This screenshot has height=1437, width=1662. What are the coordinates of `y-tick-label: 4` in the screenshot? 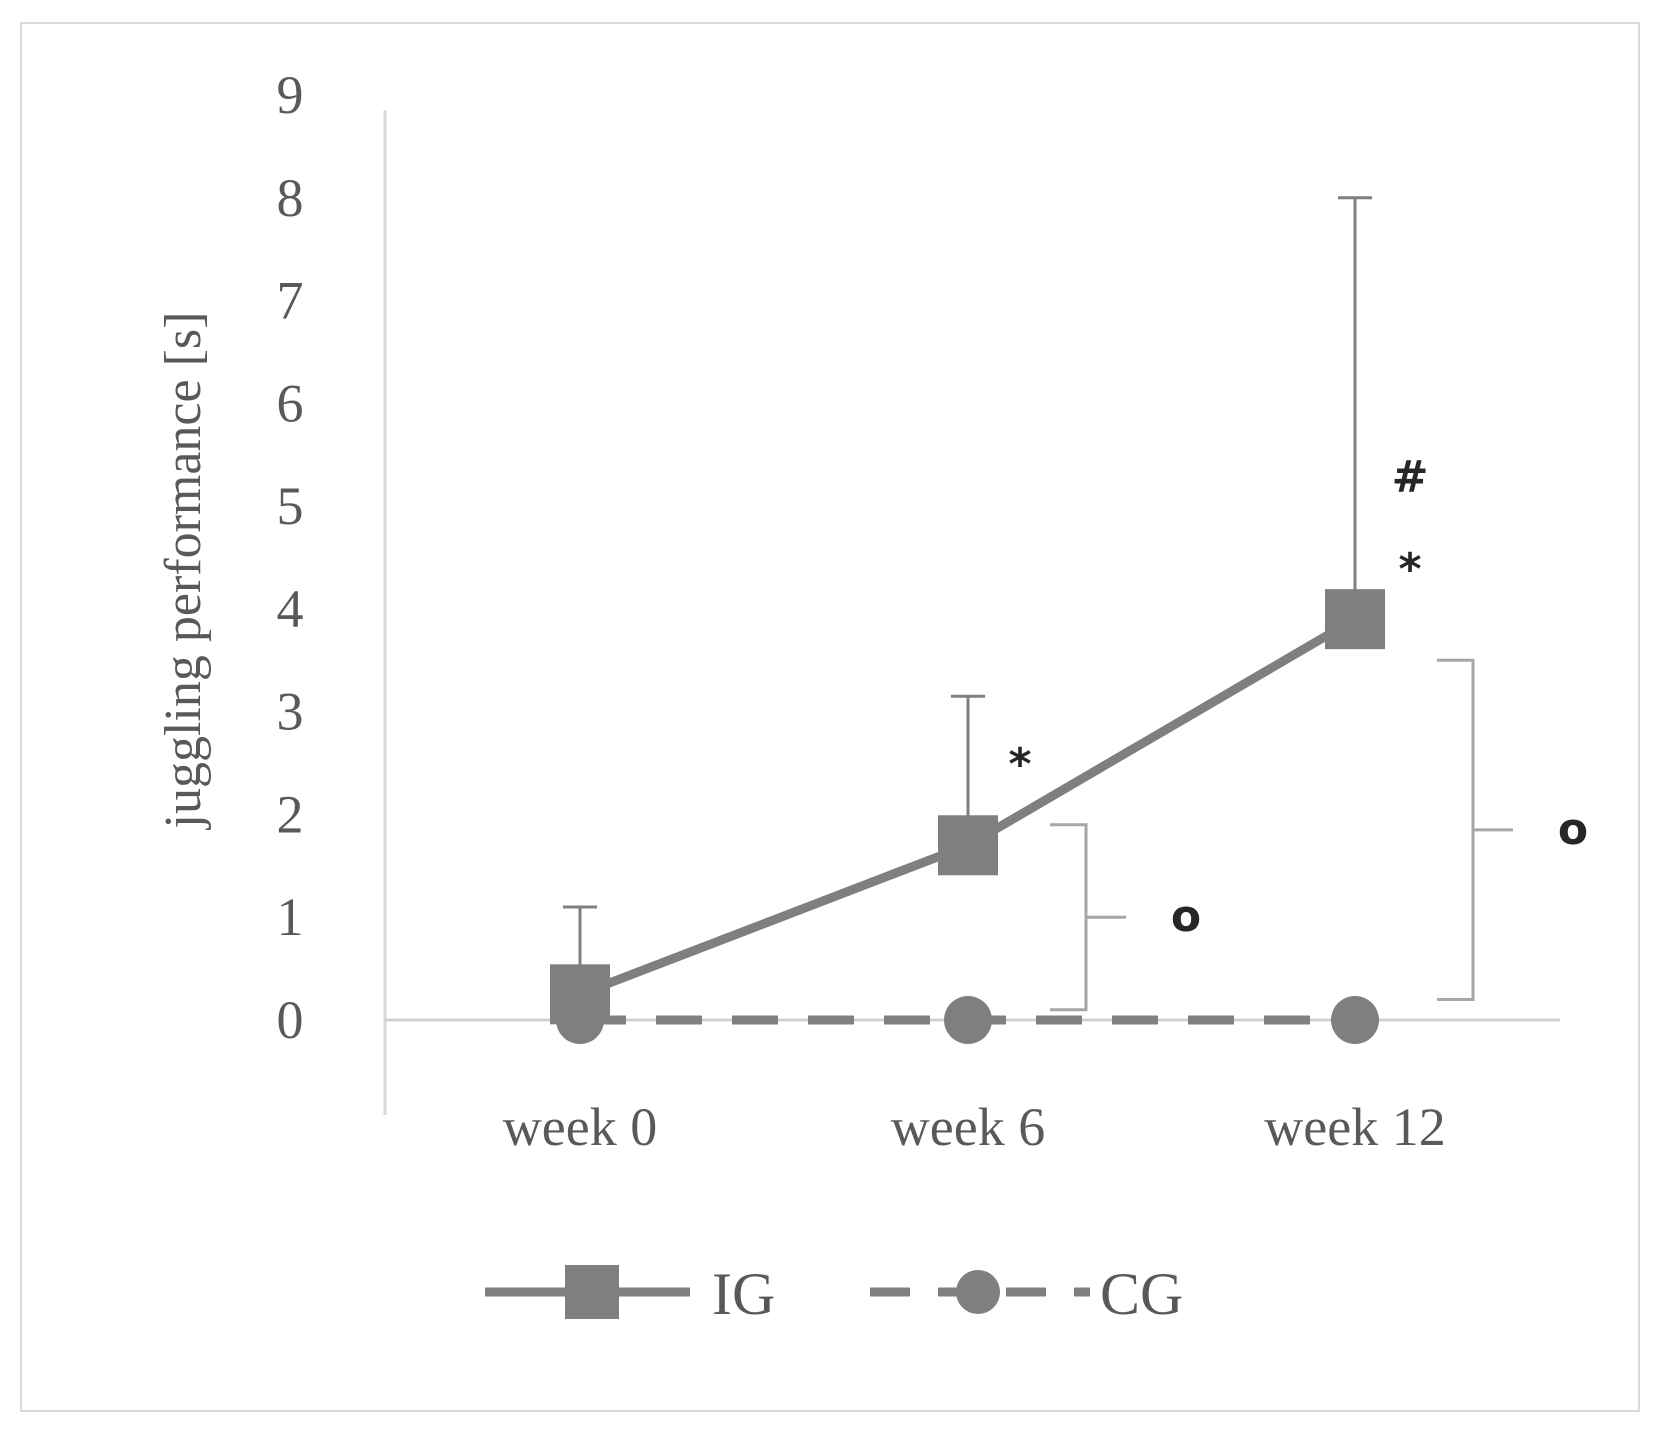 It's located at (290, 609).